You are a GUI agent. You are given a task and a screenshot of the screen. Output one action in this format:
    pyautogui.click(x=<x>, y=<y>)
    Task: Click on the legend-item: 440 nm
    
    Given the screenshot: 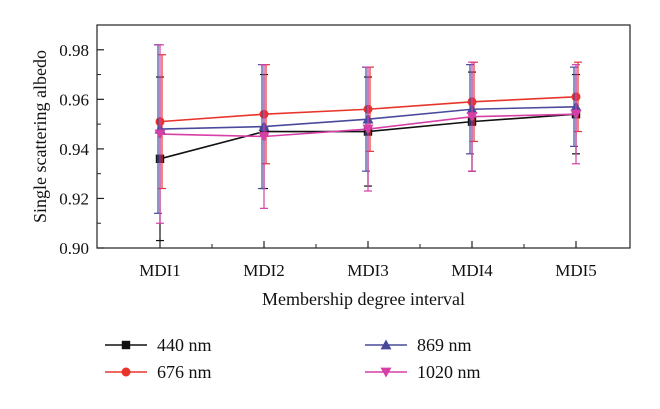 What is the action you would take?
    pyautogui.click(x=158, y=345)
    